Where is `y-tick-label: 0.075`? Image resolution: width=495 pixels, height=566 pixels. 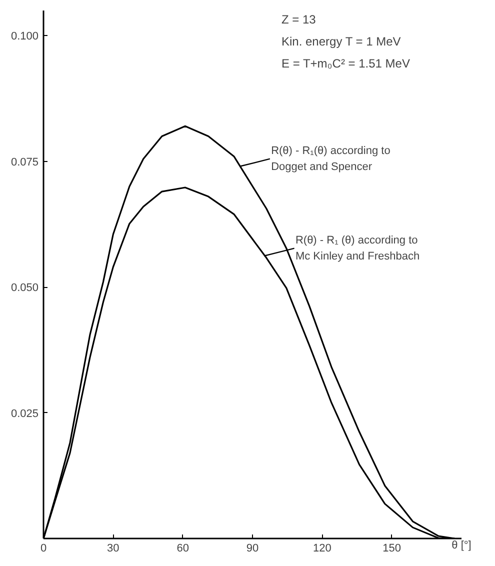 y-tick-label: 0.075 is located at coordinates (24, 162).